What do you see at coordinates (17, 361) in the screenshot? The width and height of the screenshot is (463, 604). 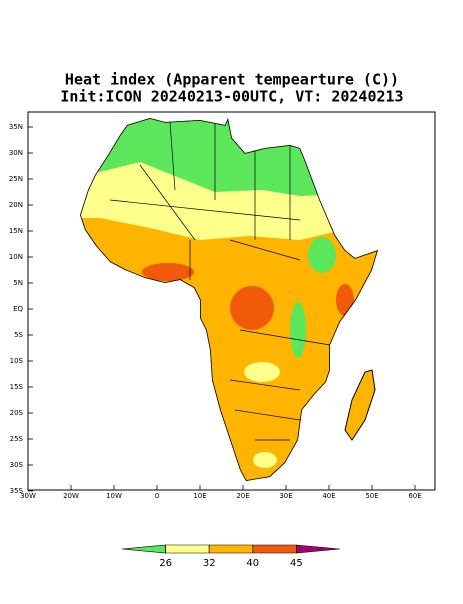 I see `lat-tick-label: 10S` at bounding box center [17, 361].